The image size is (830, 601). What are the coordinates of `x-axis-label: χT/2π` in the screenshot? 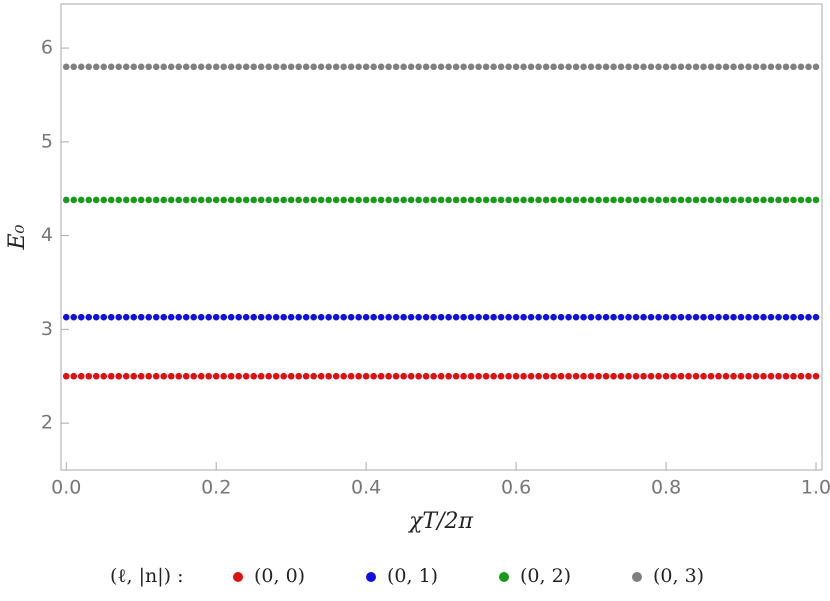 It's located at (440, 521).